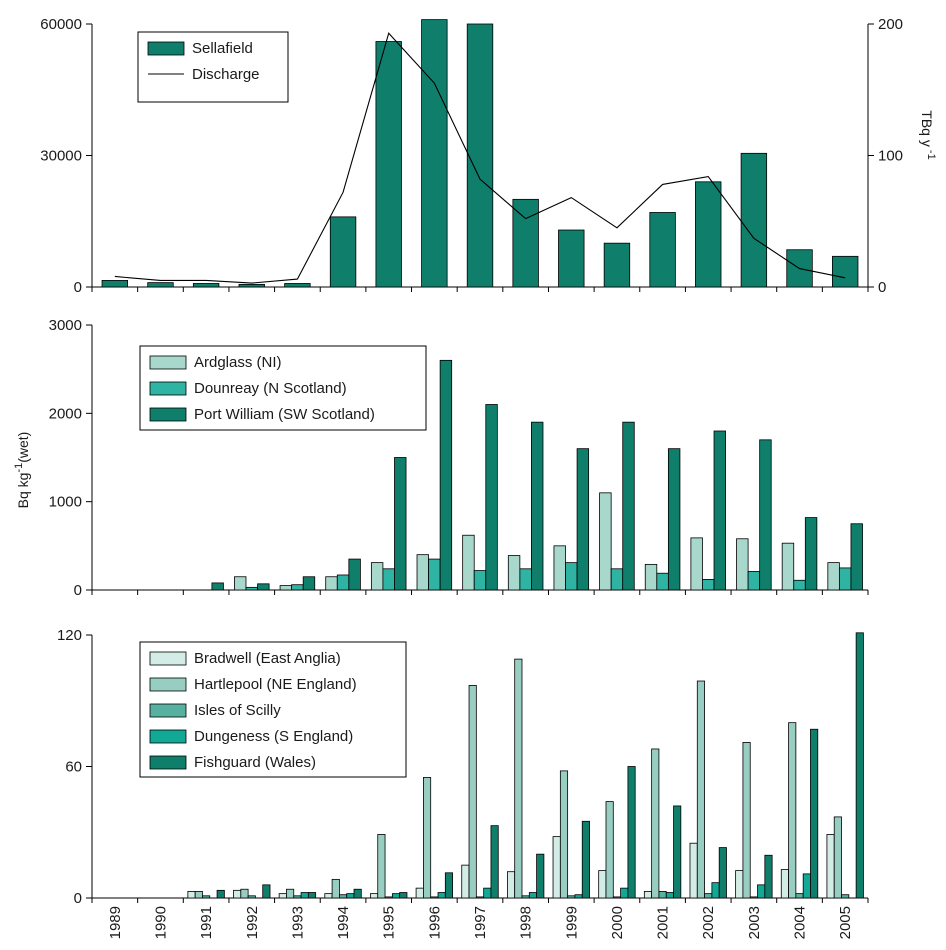  Describe the element at coordinates (434, 922) in the screenshot. I see `x-tick-label: 1996` at that location.